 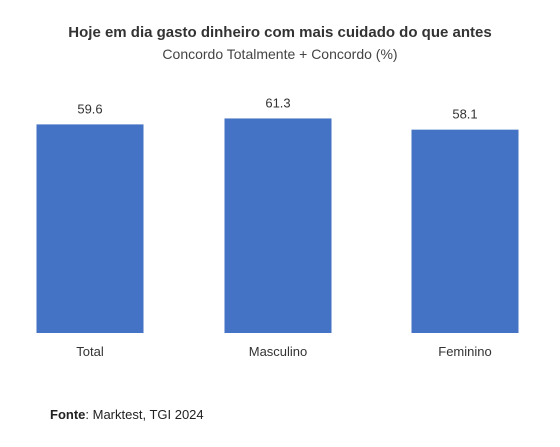 I want to click on value-label-masculino: 61.3, so click(x=277, y=102).